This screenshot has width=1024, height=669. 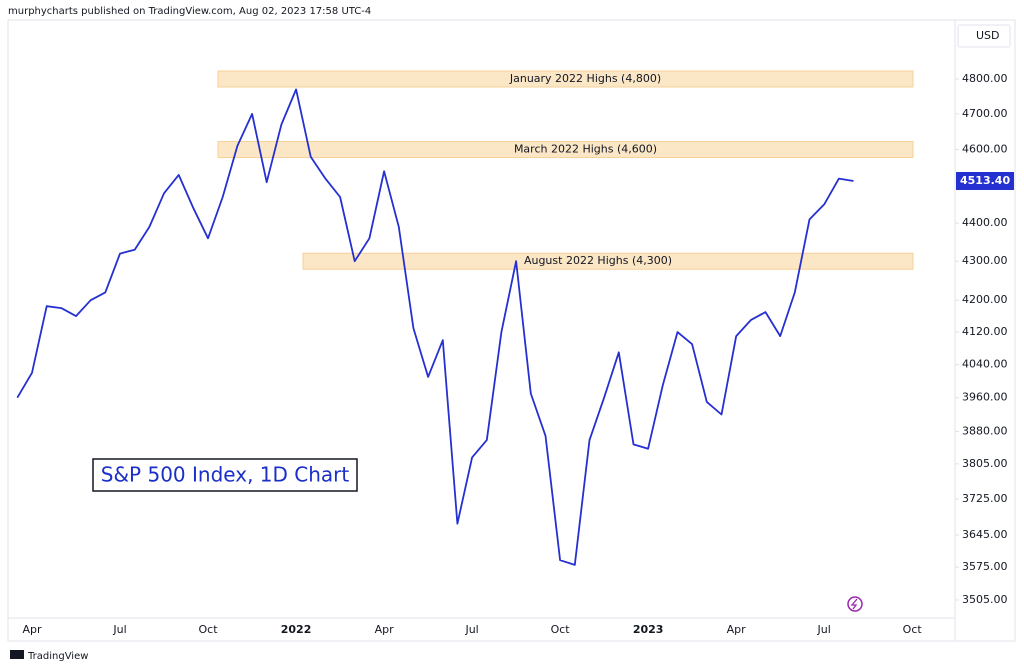 What do you see at coordinates (985, 397) in the screenshot?
I see `y-tick-label: 3960.00` at bounding box center [985, 397].